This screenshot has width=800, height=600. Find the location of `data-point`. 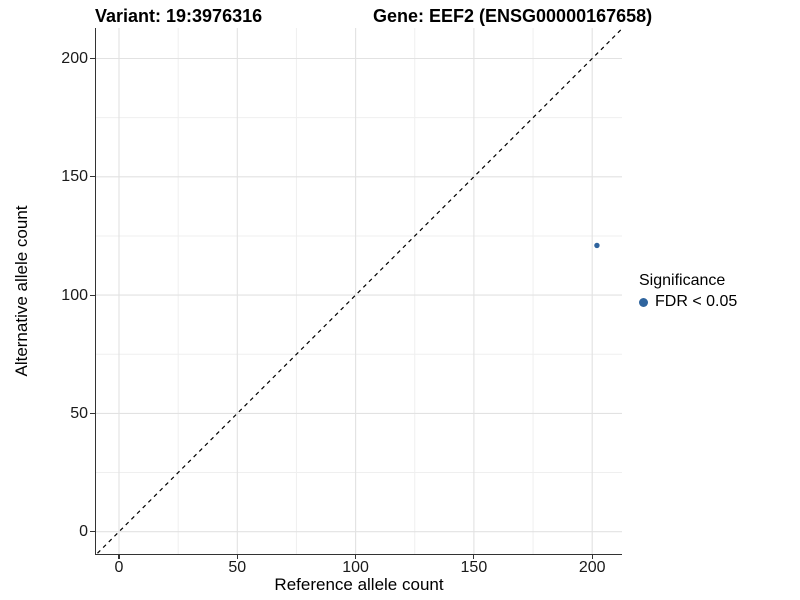

data-point is located at coordinates (597, 245).